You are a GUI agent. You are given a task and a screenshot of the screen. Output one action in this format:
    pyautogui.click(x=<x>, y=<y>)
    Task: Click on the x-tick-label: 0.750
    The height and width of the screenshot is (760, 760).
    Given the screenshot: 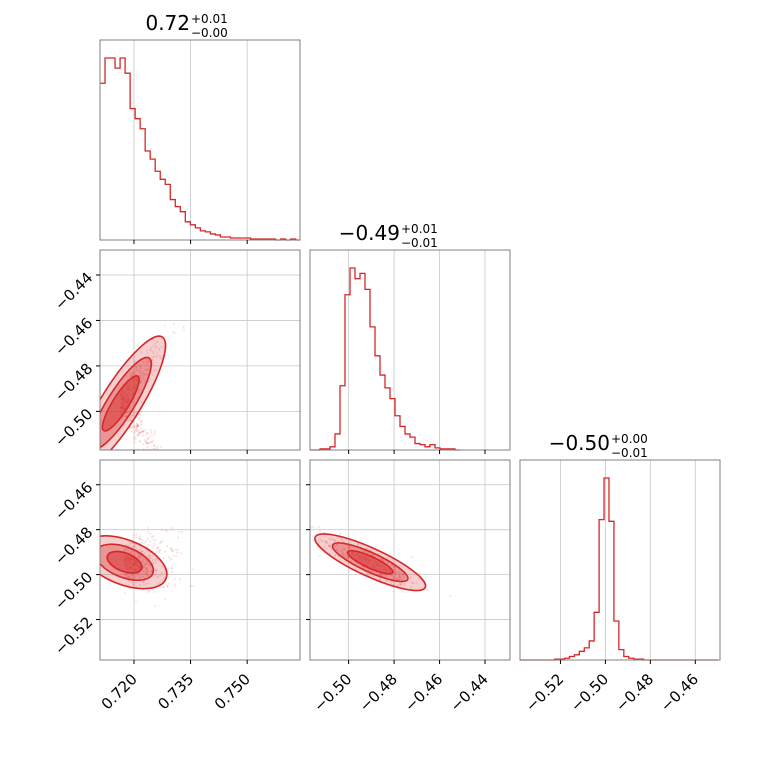 What is the action you would take?
    pyautogui.click(x=232, y=691)
    